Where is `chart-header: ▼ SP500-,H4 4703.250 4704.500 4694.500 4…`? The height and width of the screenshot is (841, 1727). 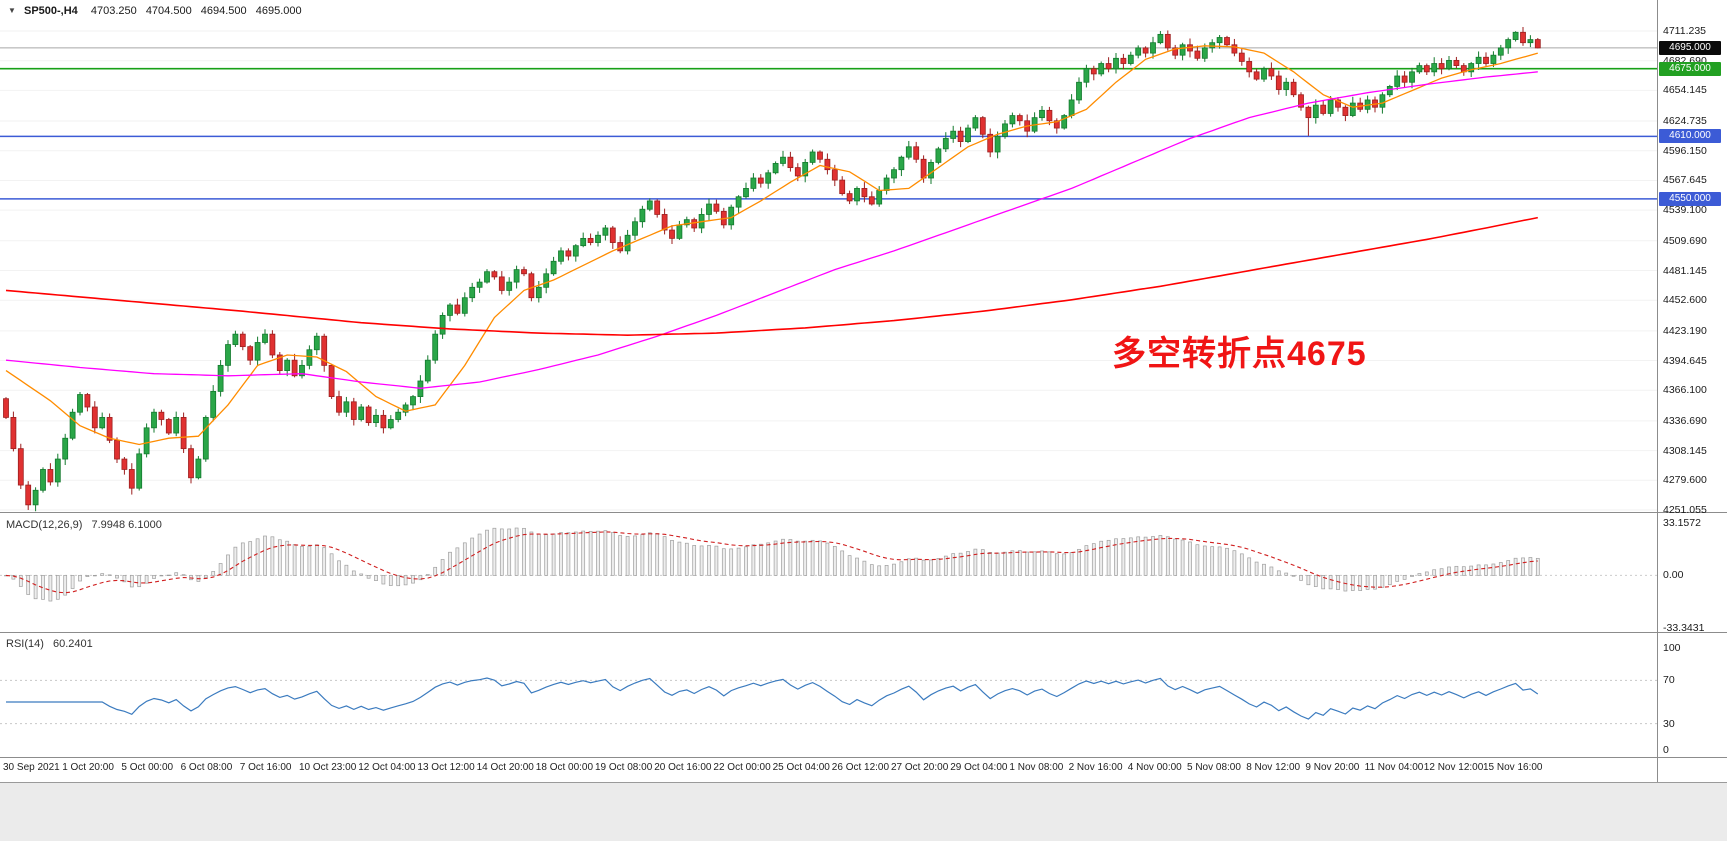
chart-header: ▼ SP500-,H4 4703.250 4704.500 4694.500 4… is located at coordinates (158, 11).